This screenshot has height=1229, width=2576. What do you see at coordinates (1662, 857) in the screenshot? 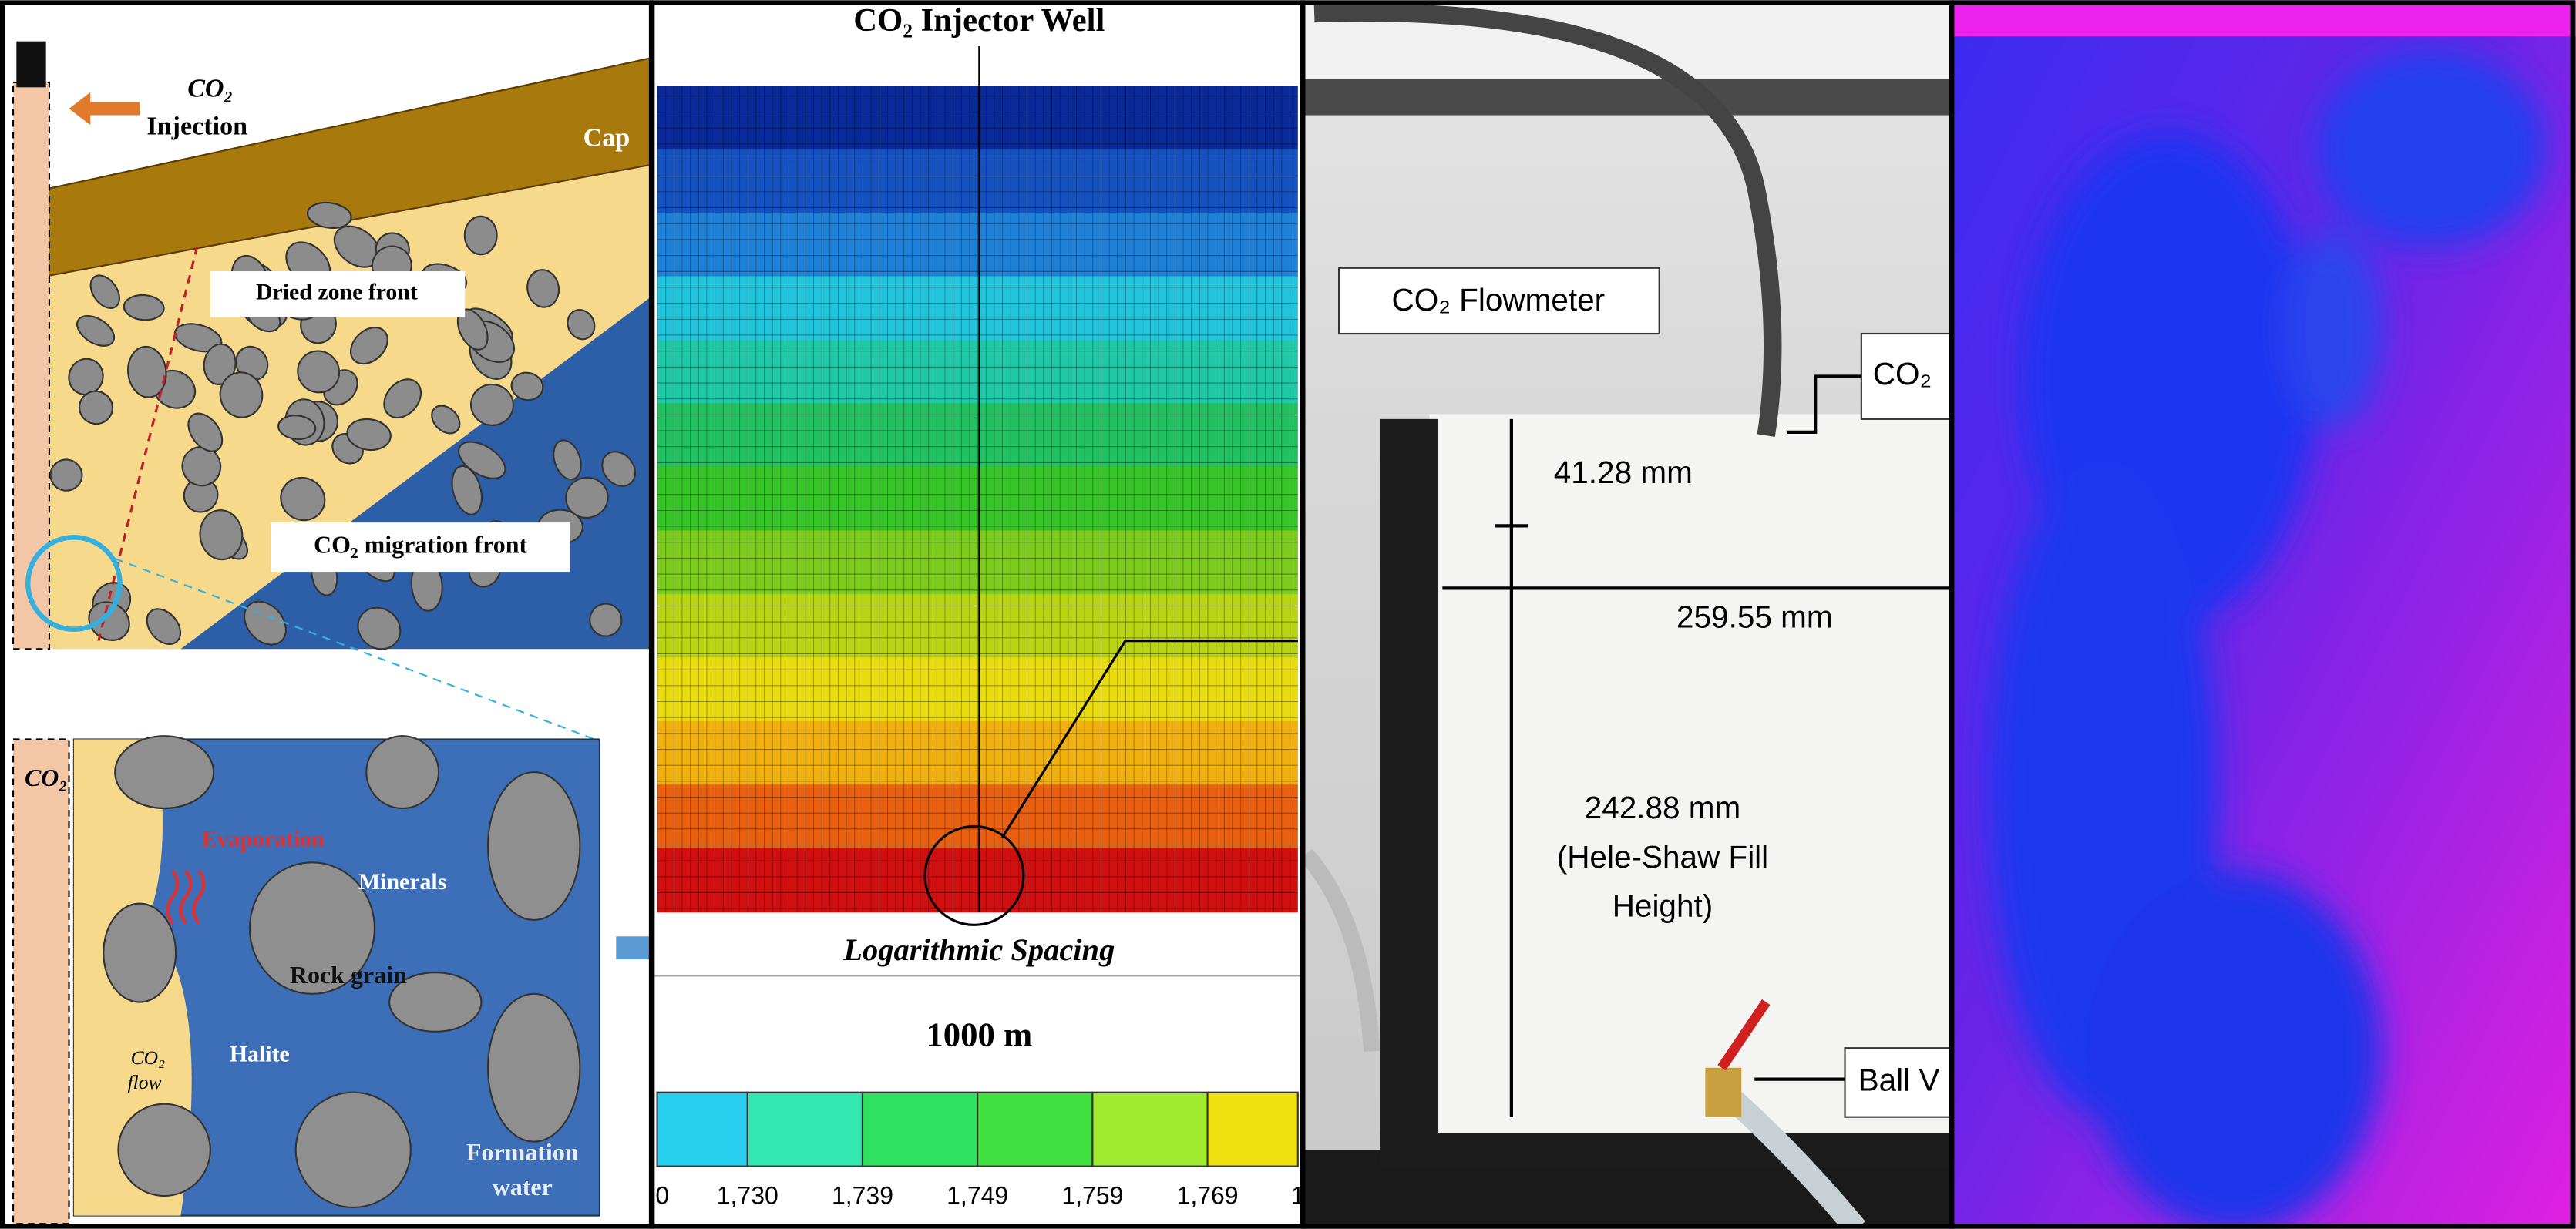
I see `label: (Hele-Shaw Fill` at bounding box center [1662, 857].